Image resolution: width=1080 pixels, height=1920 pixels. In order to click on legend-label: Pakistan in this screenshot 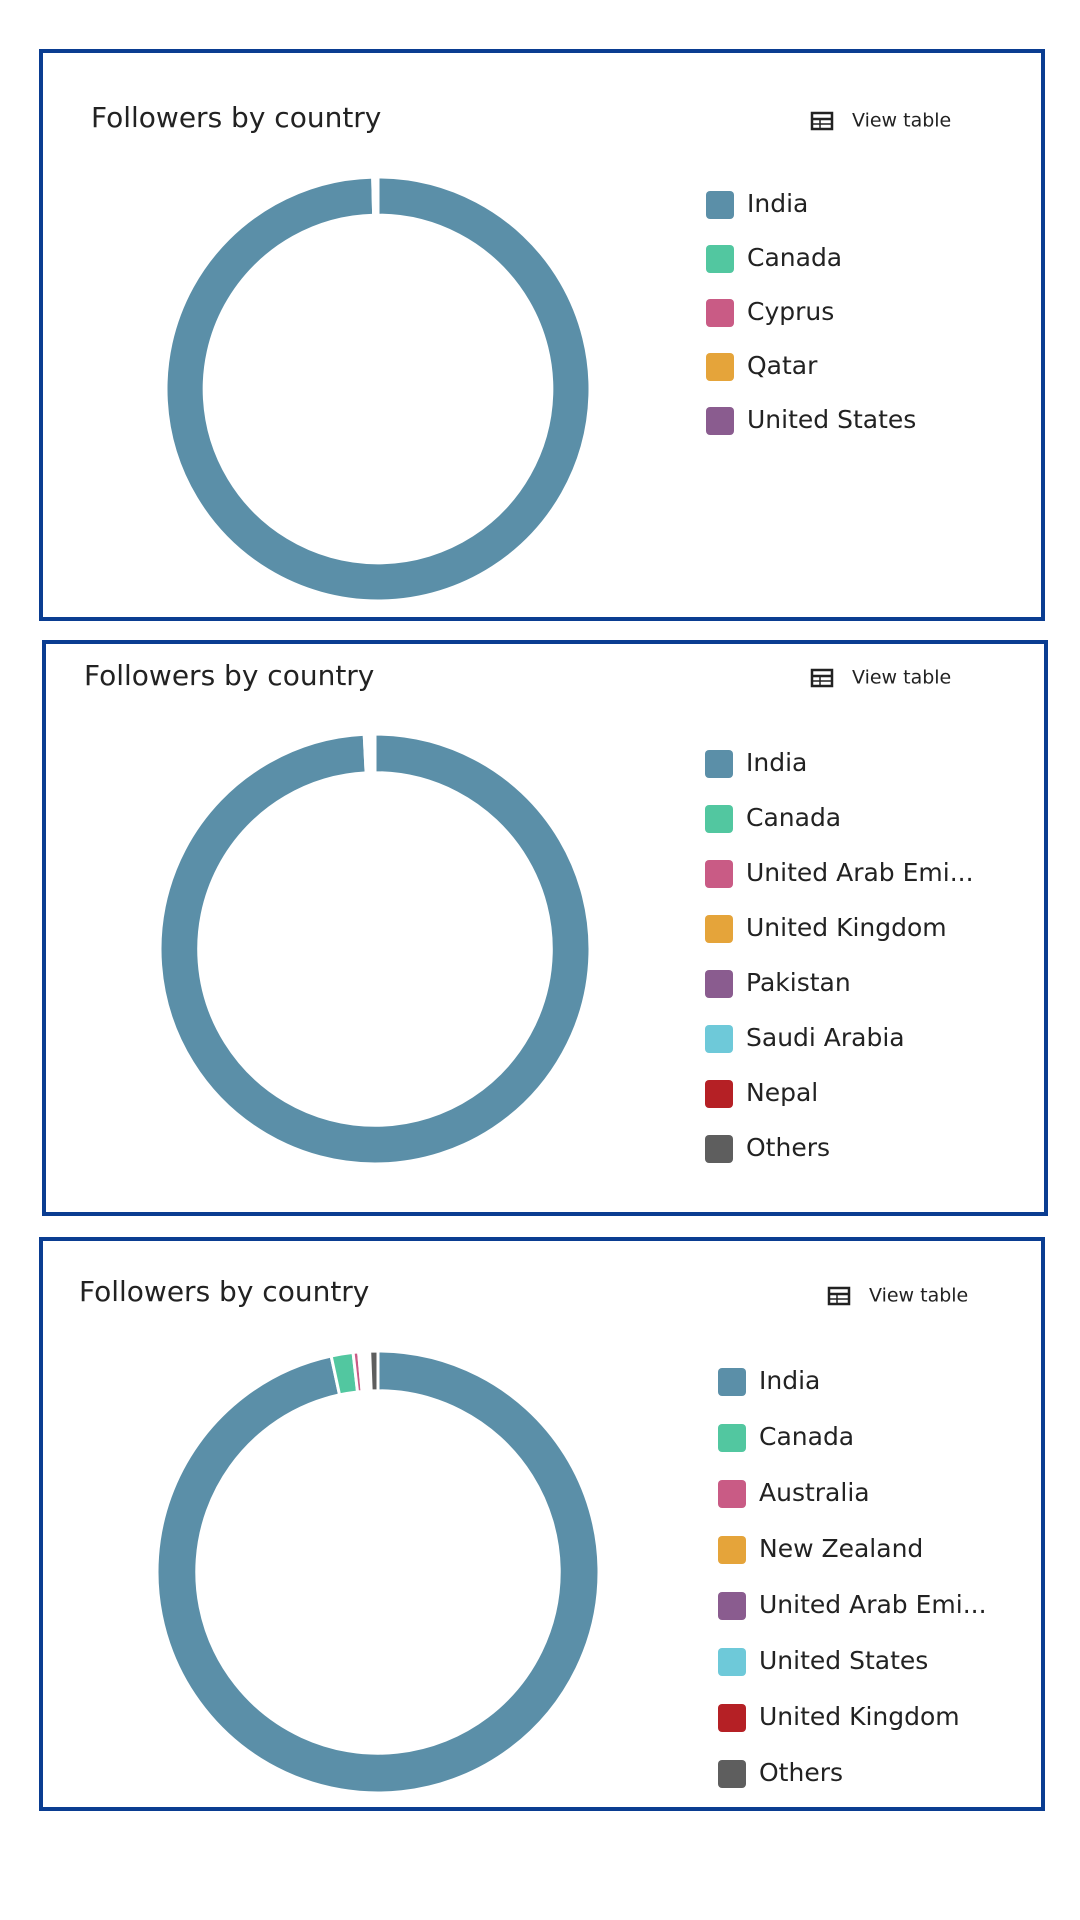, I will do `click(798, 982)`.